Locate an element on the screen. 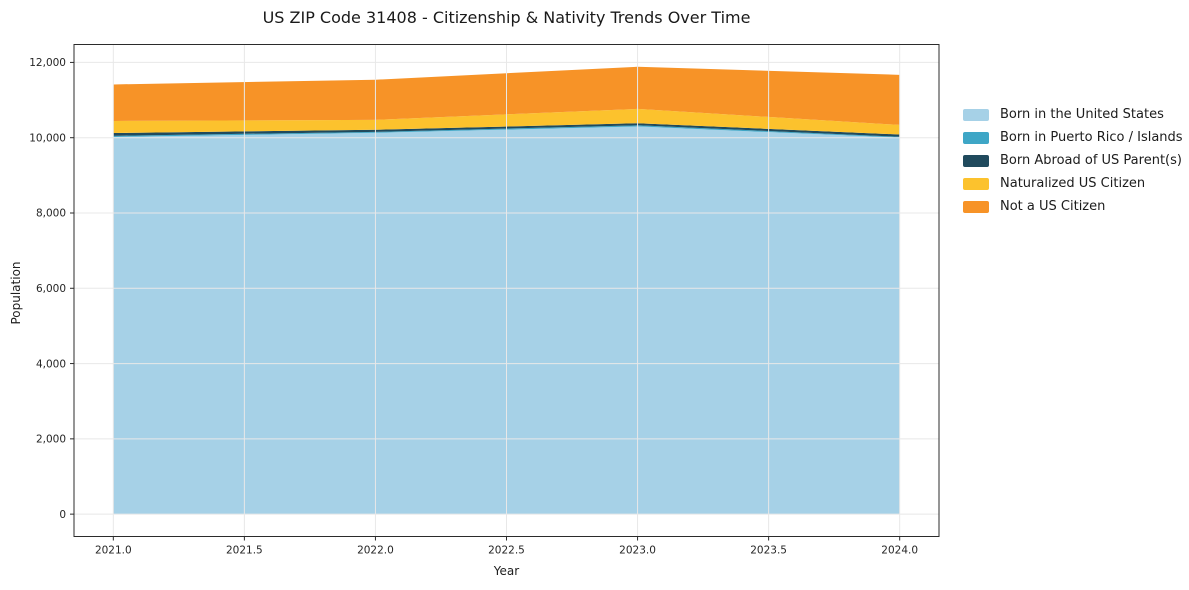 The image size is (1189, 590). area-born-abroad-of-us-parent-s is located at coordinates (506, 130).